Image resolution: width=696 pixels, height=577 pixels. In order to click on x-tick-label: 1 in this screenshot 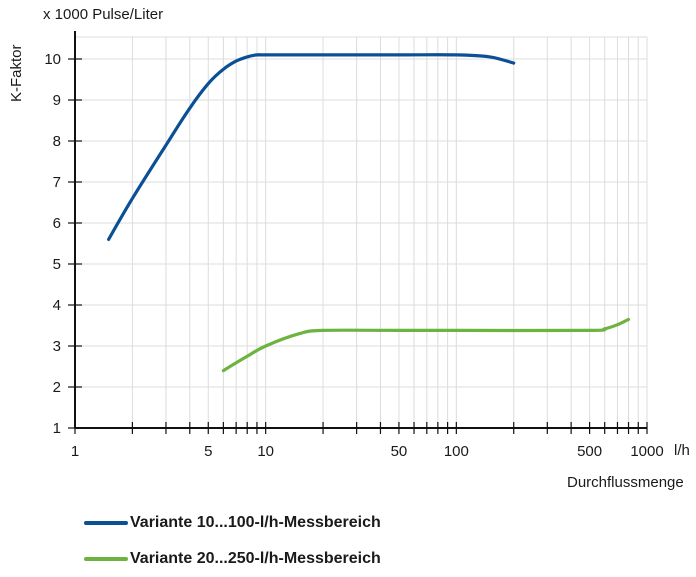, I will do `click(75, 451)`.